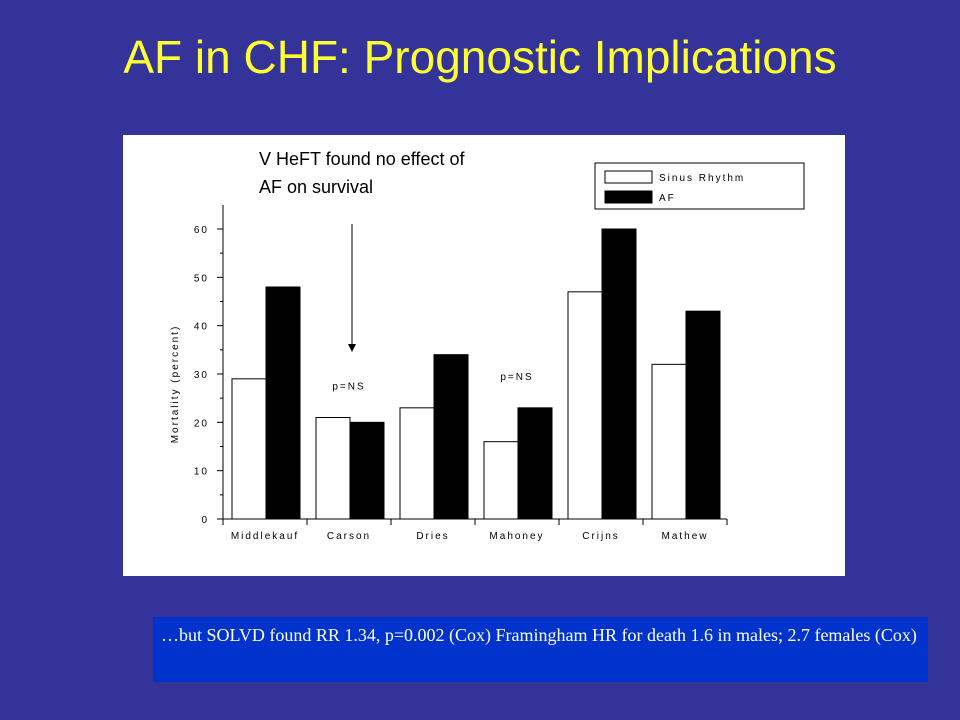  Describe the element at coordinates (367, 470) in the screenshot. I see `bar-af-carson` at that location.